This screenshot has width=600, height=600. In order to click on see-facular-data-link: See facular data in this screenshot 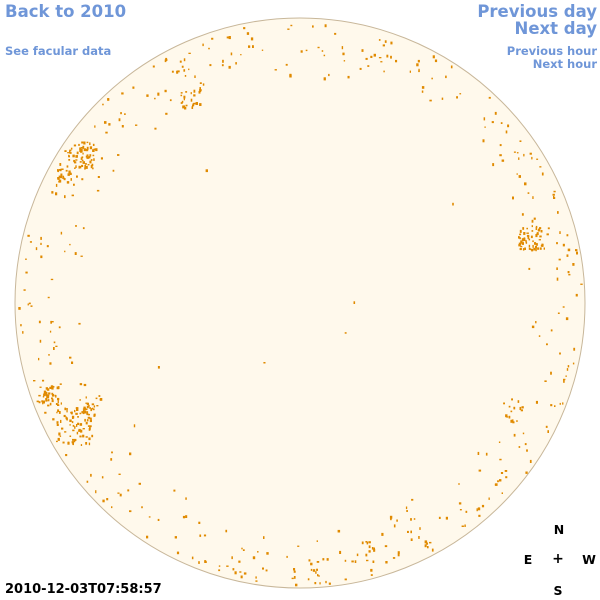, I will do `click(58, 51)`.